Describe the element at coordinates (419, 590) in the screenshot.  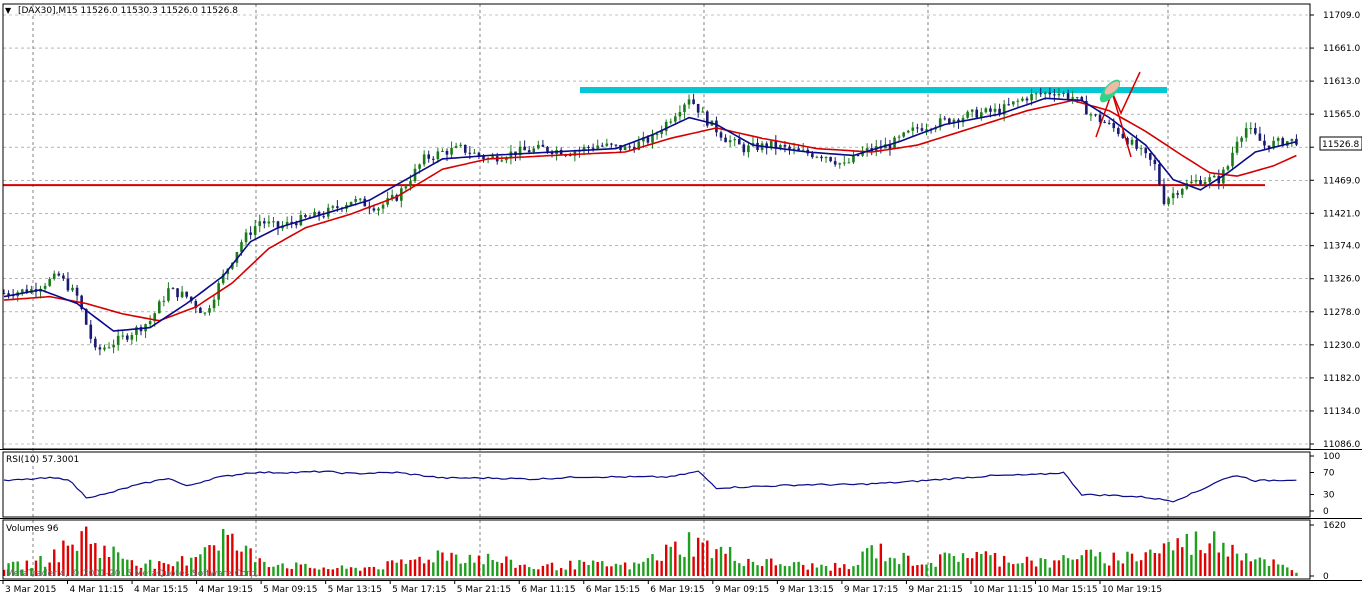
I see `x-tick-label: 5 Mar 17:15` at that location.